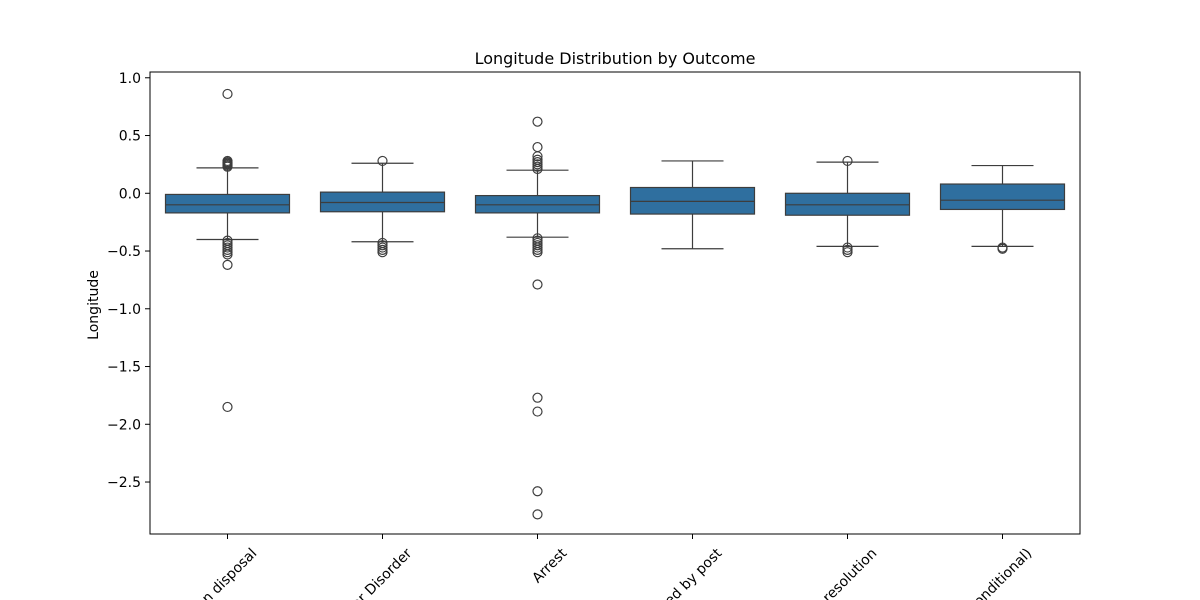 The width and height of the screenshot is (1200, 600). I want to click on y-tick-label: −1.0, so click(124, 310).